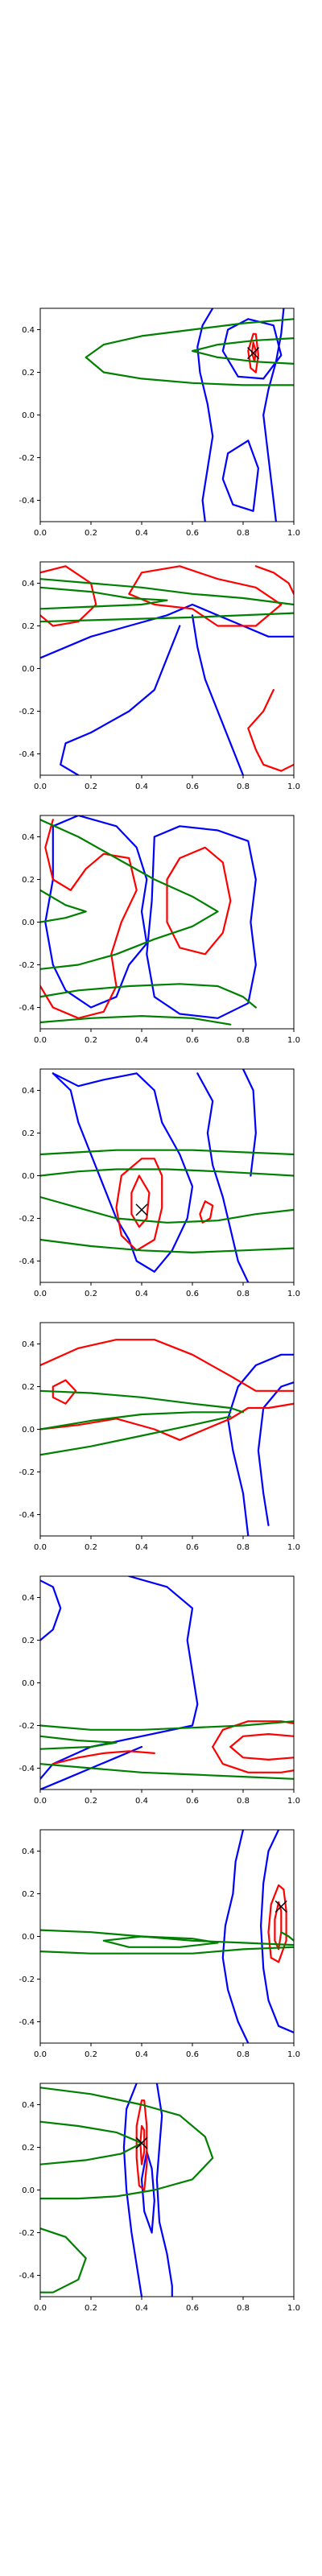  I want to click on contour-panel-8: 0.0 0.2 0.4 0.6 0.8 1.0 0.4 0.2 0.0 -0.2 -0.4, so click(159, 2198).